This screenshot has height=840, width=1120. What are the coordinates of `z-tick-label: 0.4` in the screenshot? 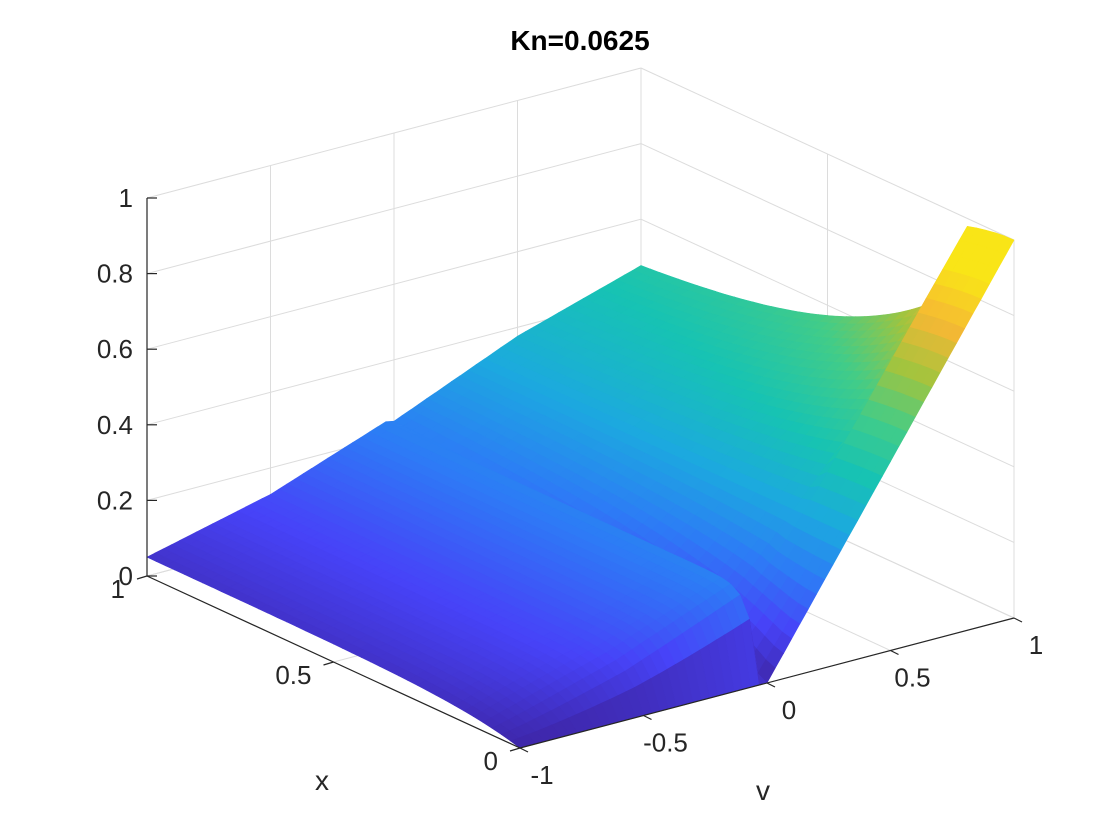 It's located at (115, 425).